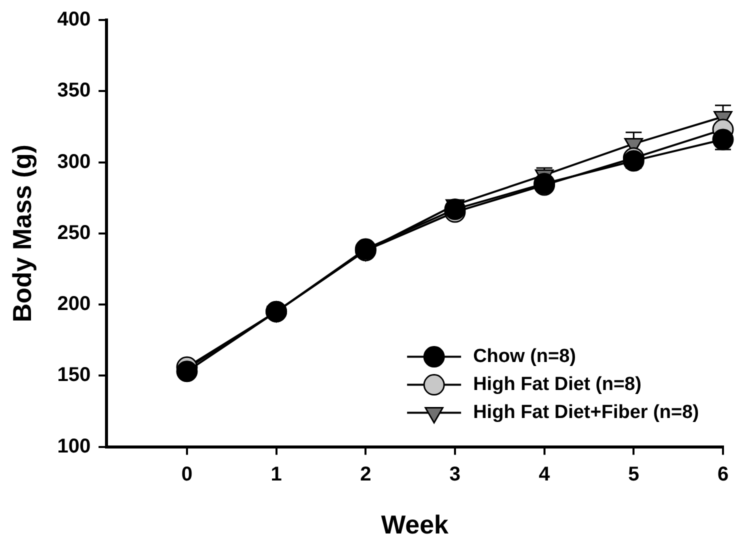  I want to click on x-tick-label: 0, so click(187, 474).